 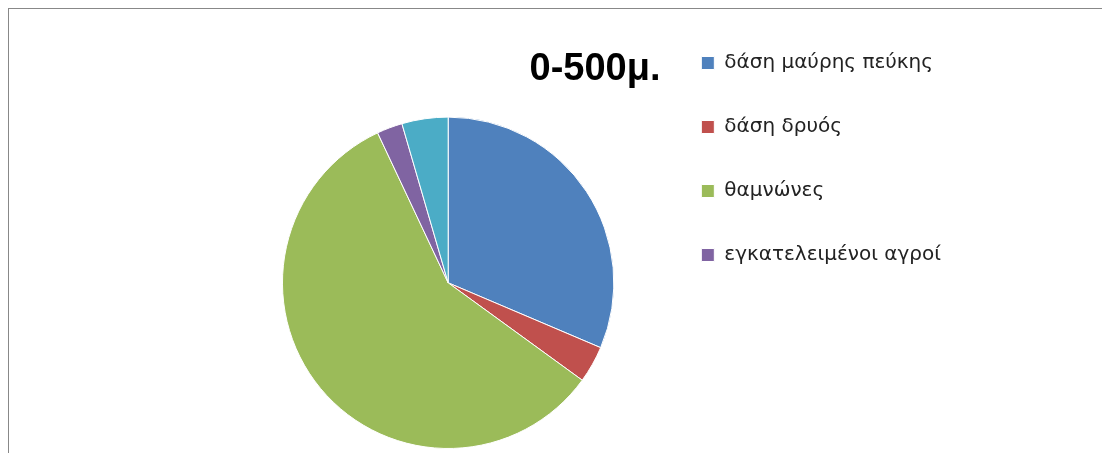 I want to click on legend-label: θαμνώνες, so click(x=774, y=189).